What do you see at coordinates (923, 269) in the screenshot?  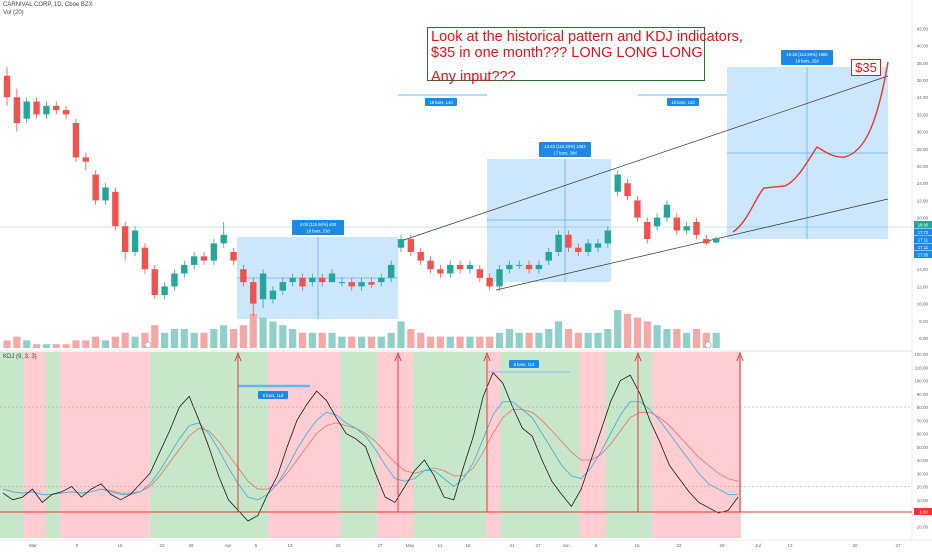 I see `price-tick-label: 14.00` at bounding box center [923, 269].